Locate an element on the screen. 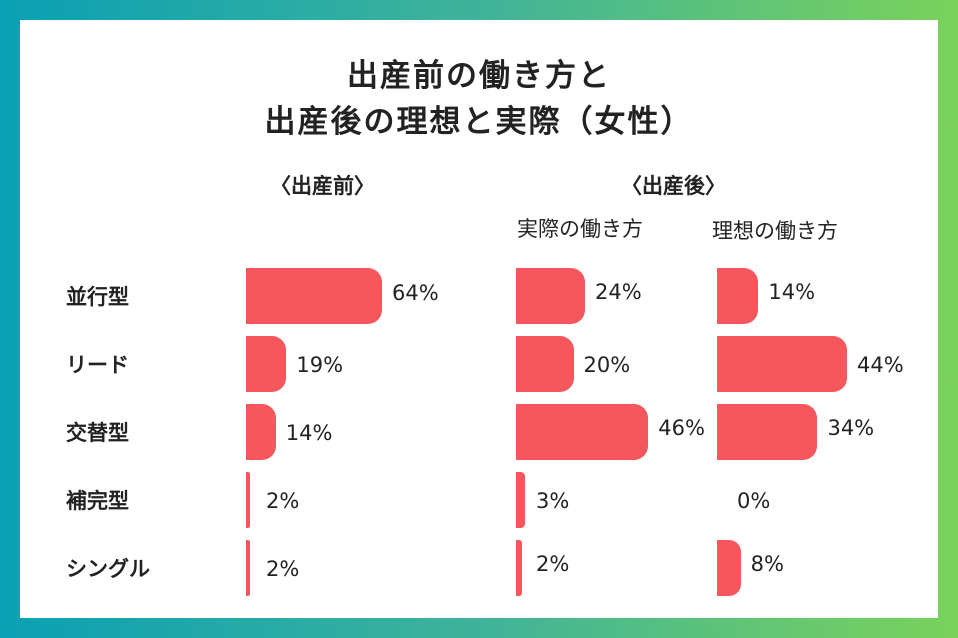 The height and width of the screenshot is (638, 958). data-label-ideal: 14% is located at coordinates (792, 292).